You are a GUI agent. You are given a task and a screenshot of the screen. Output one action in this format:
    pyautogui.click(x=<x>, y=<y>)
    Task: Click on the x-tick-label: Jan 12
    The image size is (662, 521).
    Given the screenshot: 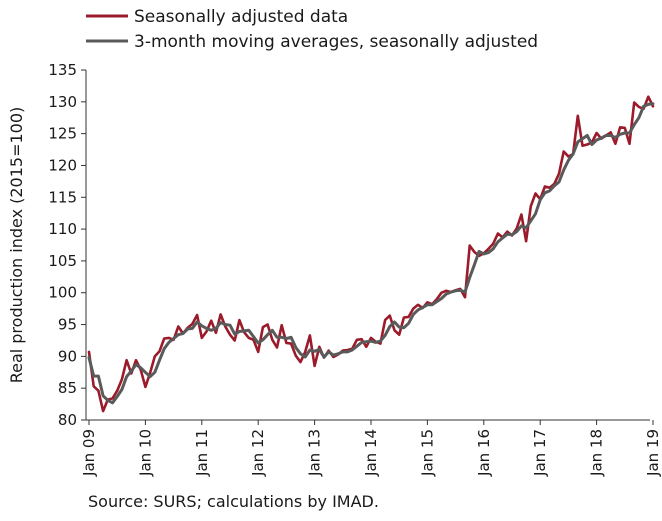 What is the action you would take?
    pyautogui.click(x=258, y=453)
    